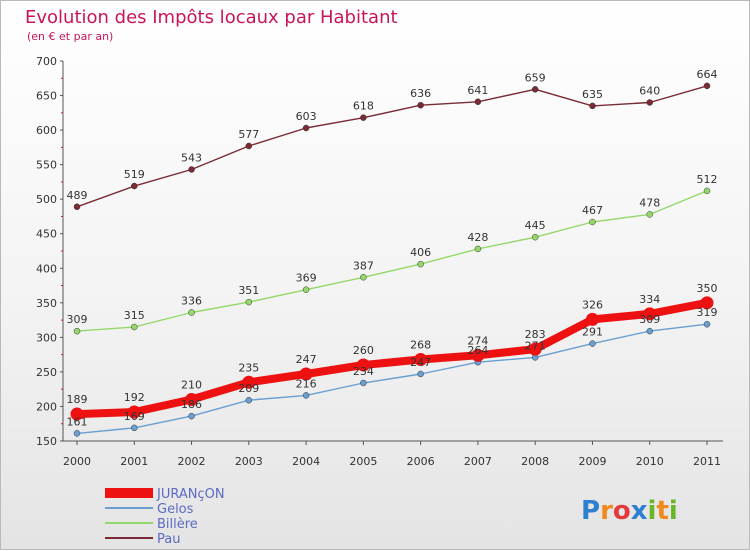 This screenshot has height=551, width=750. I want to click on y-tick-label: 200, so click(46, 406).